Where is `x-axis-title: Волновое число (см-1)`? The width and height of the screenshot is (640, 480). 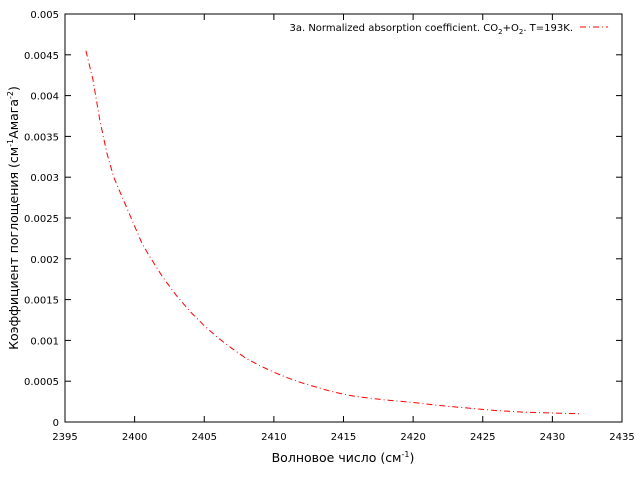 x-axis-title: Волновое число (см-1) is located at coordinates (343, 457).